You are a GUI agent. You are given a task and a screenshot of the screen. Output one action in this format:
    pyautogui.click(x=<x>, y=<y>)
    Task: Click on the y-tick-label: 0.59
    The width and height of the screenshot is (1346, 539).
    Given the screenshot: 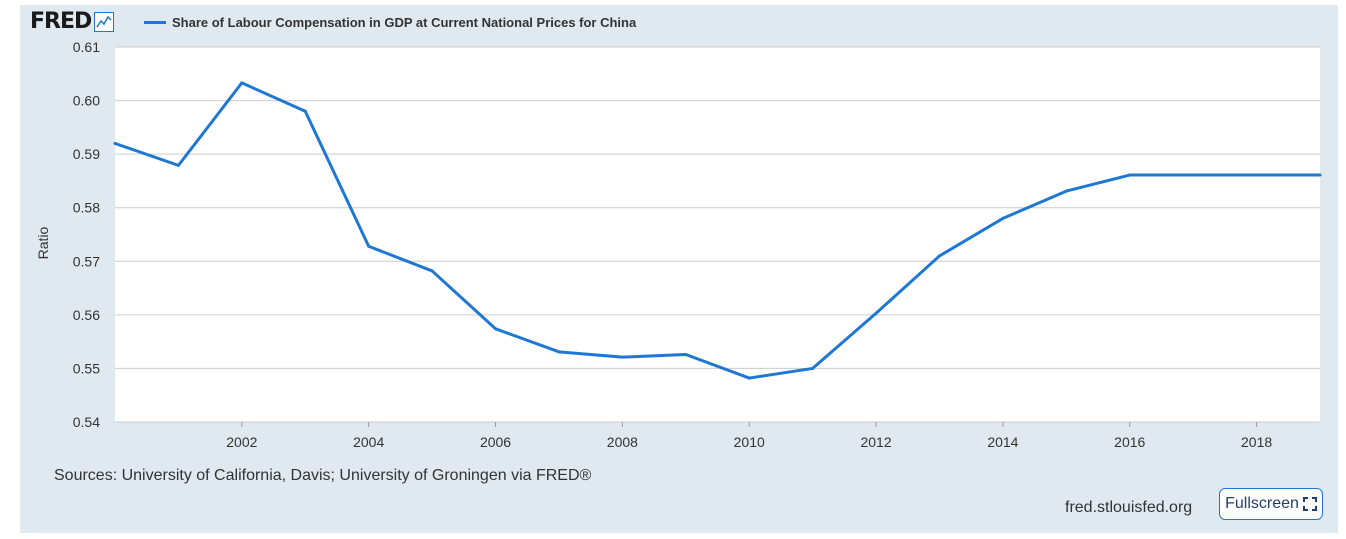 What is the action you would take?
    pyautogui.click(x=86, y=154)
    